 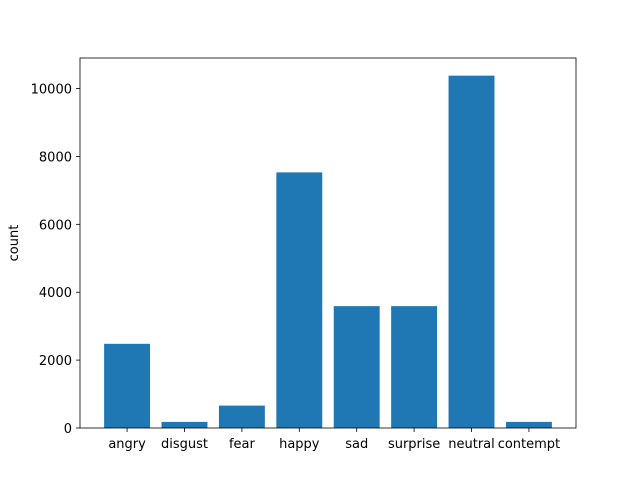 I want to click on y-tick-label: 6000, so click(x=55, y=225).